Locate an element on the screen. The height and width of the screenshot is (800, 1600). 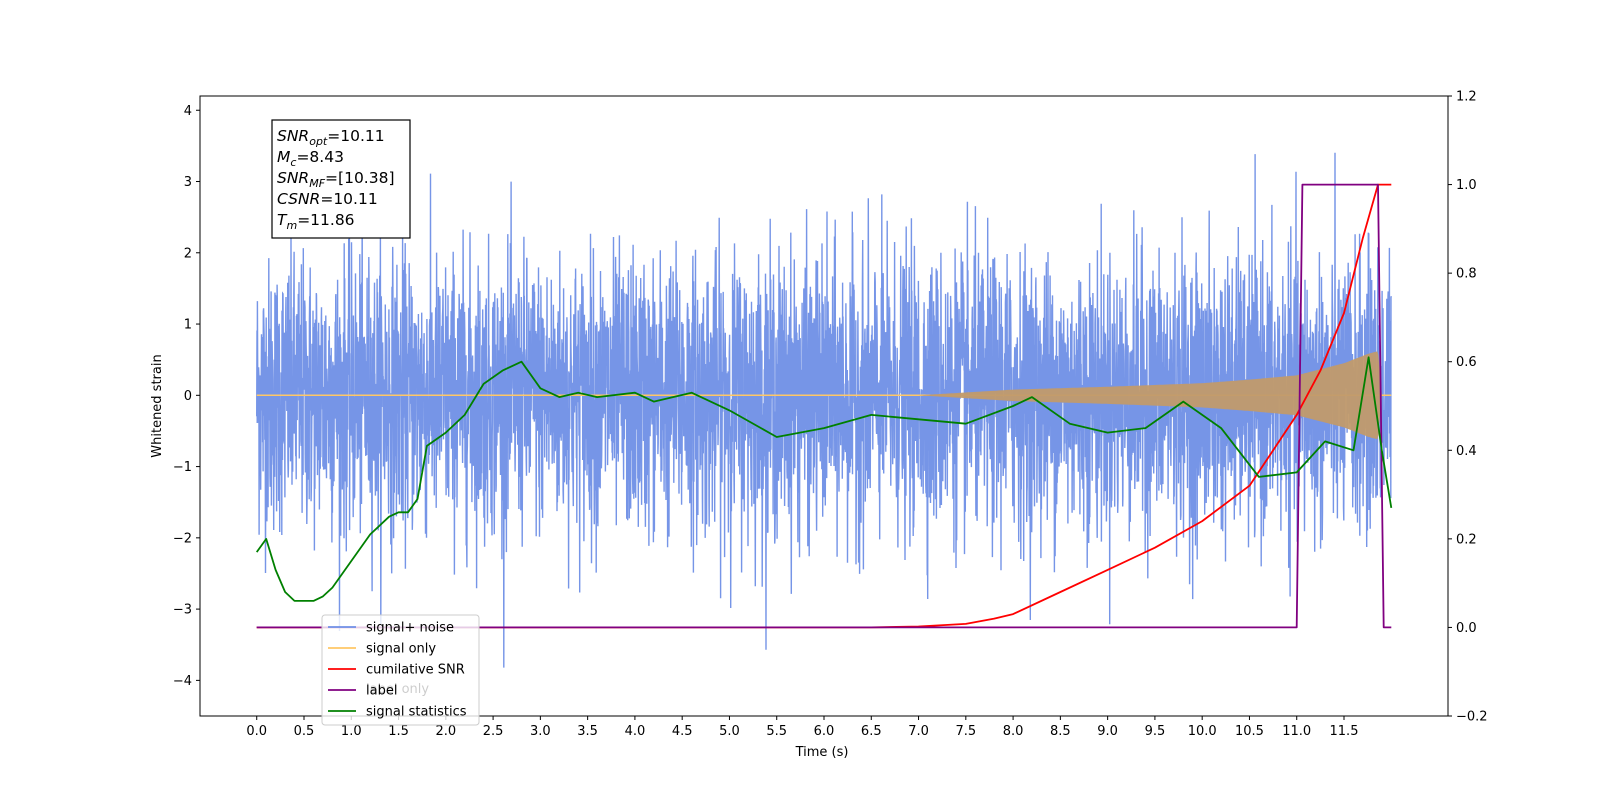
x-tick-label: 10.0 is located at coordinates (1202, 731).